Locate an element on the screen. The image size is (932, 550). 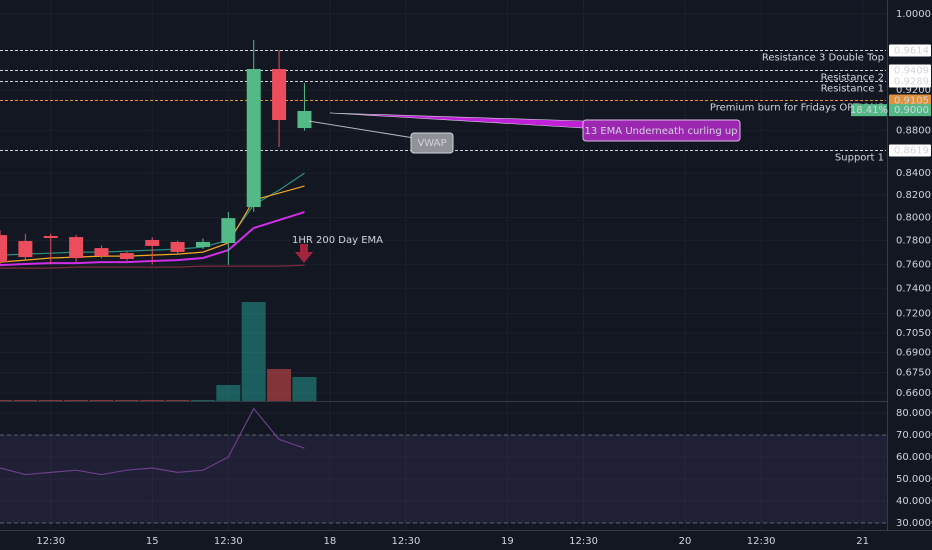
y-tick-label: 0.9200 is located at coordinates (913, 90).